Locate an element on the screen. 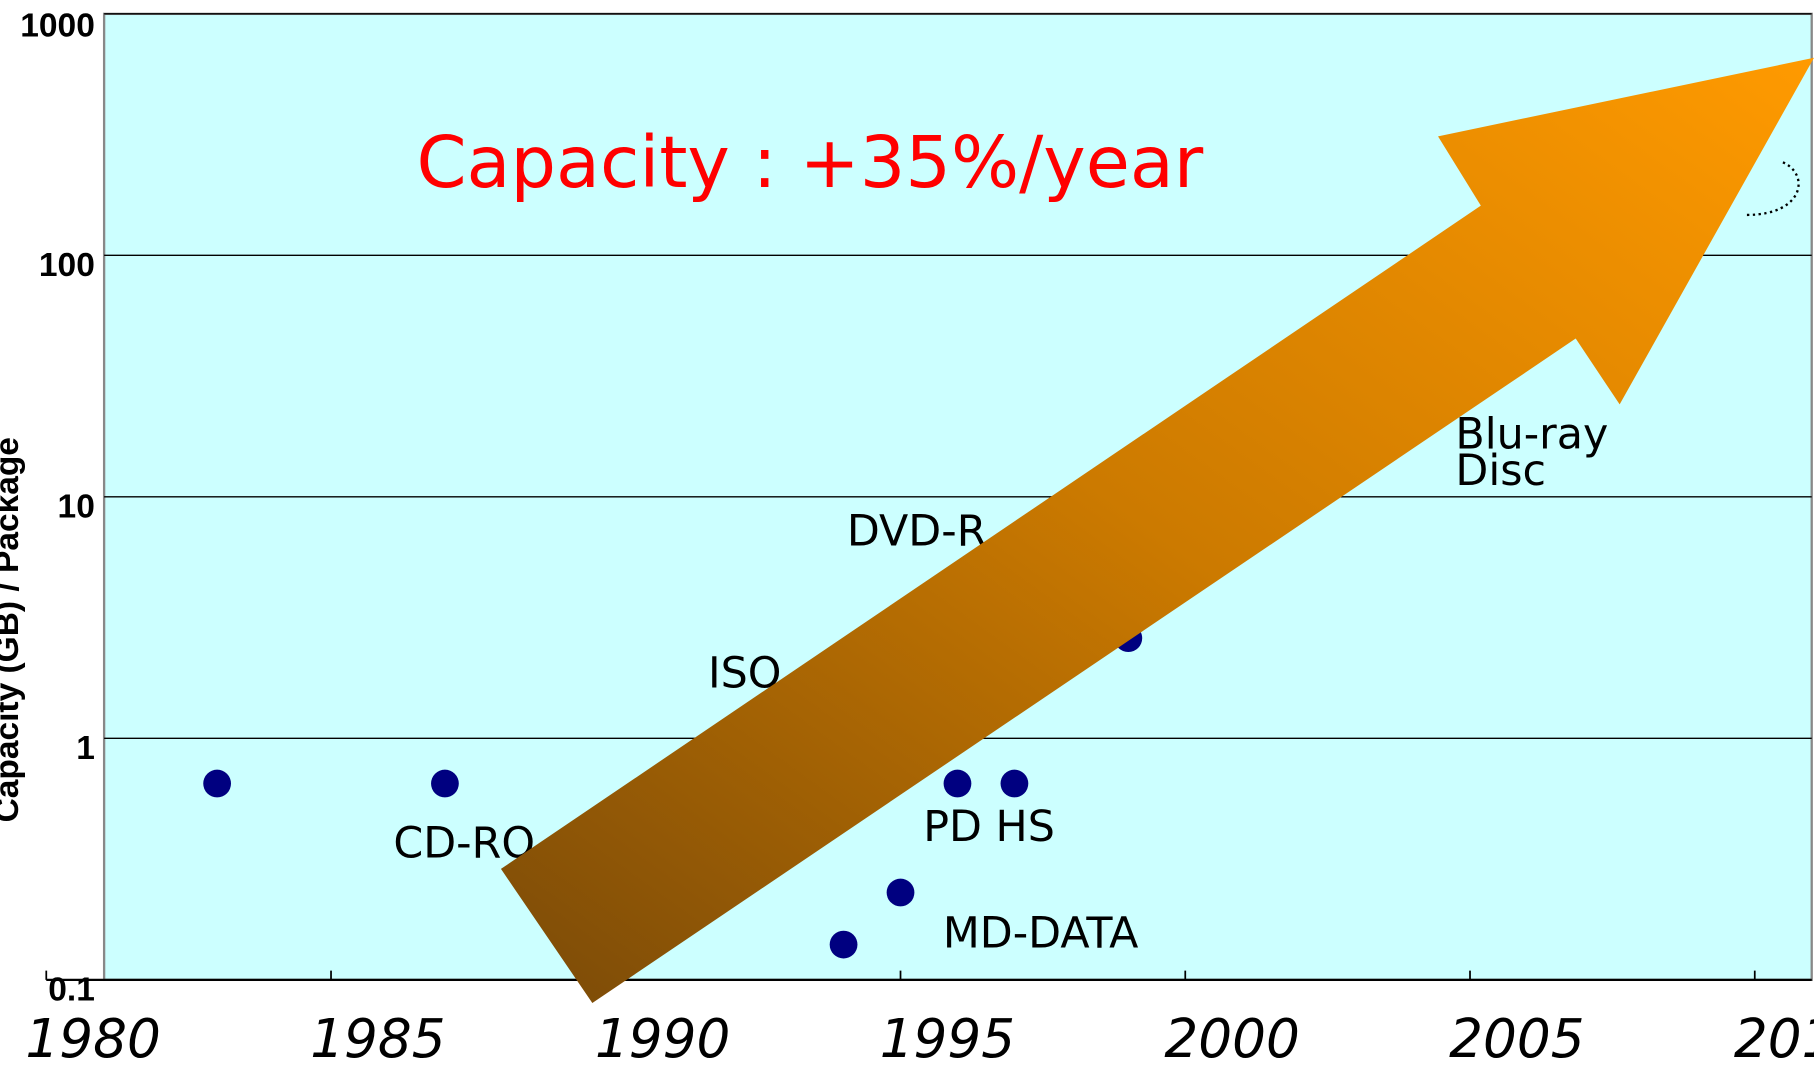  x-tick-label: 2005 is located at coordinates (1516, 1039).